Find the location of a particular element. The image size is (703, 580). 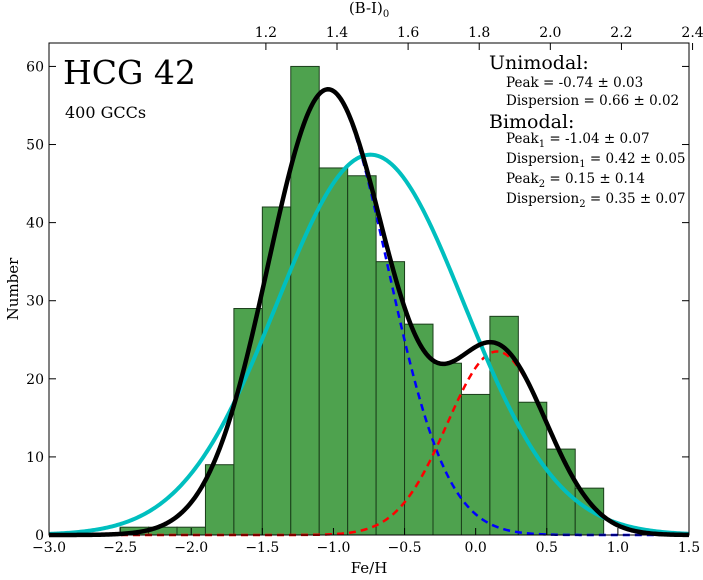

y-tick-label: 0 is located at coordinates (39, 536).